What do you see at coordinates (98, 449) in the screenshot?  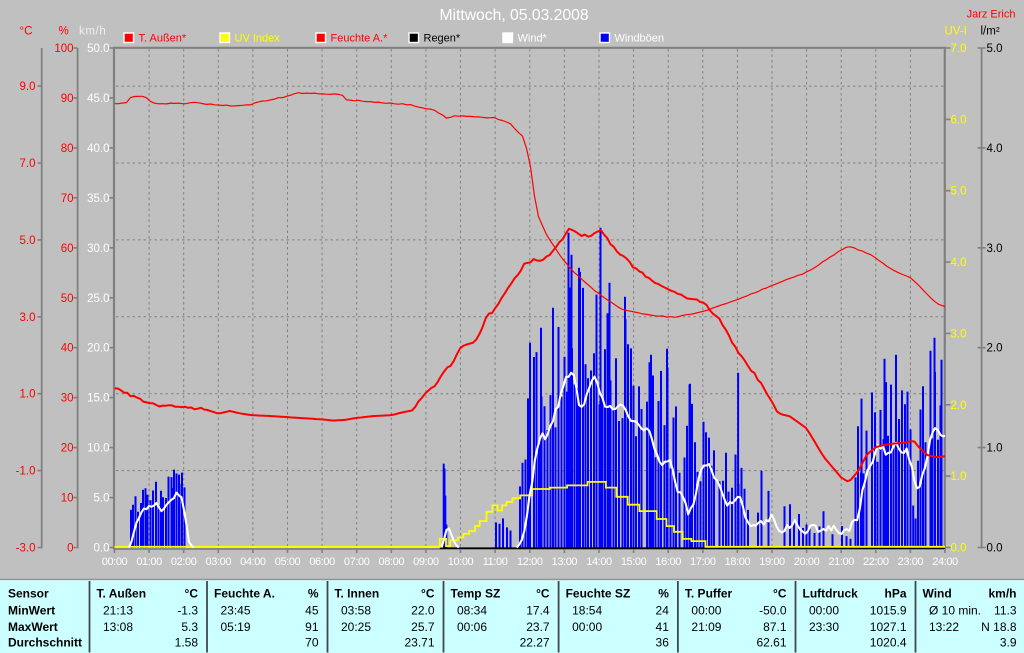 I see `svg-text: 10.0` at bounding box center [98, 449].